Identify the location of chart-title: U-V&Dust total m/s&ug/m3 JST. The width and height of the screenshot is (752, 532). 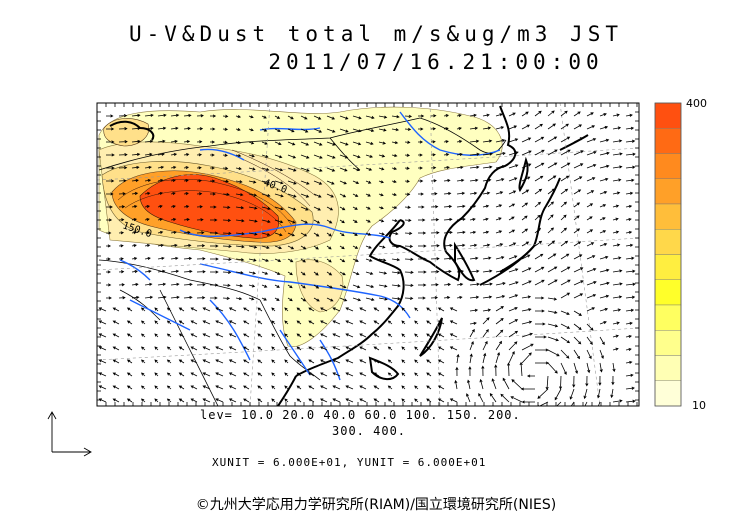
(375, 34).